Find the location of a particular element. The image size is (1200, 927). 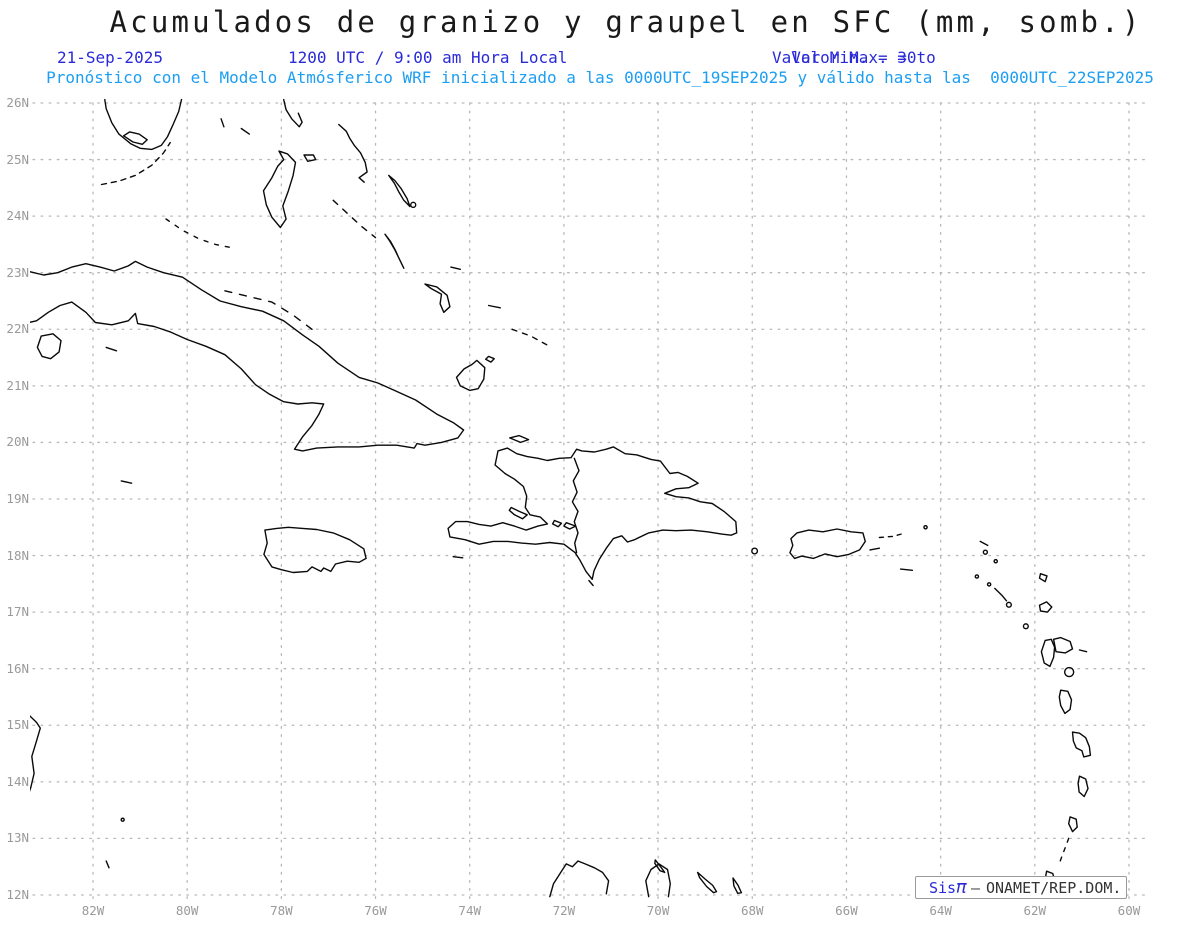

lat-tick-label-22N: 22N is located at coordinates (17, 329).